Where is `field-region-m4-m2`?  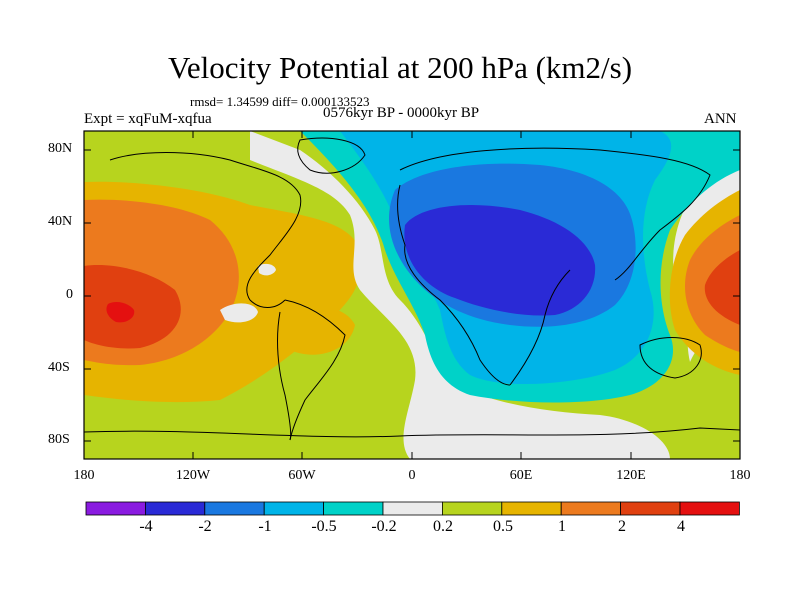
field-region-m4-m2 is located at coordinates (500, 260).